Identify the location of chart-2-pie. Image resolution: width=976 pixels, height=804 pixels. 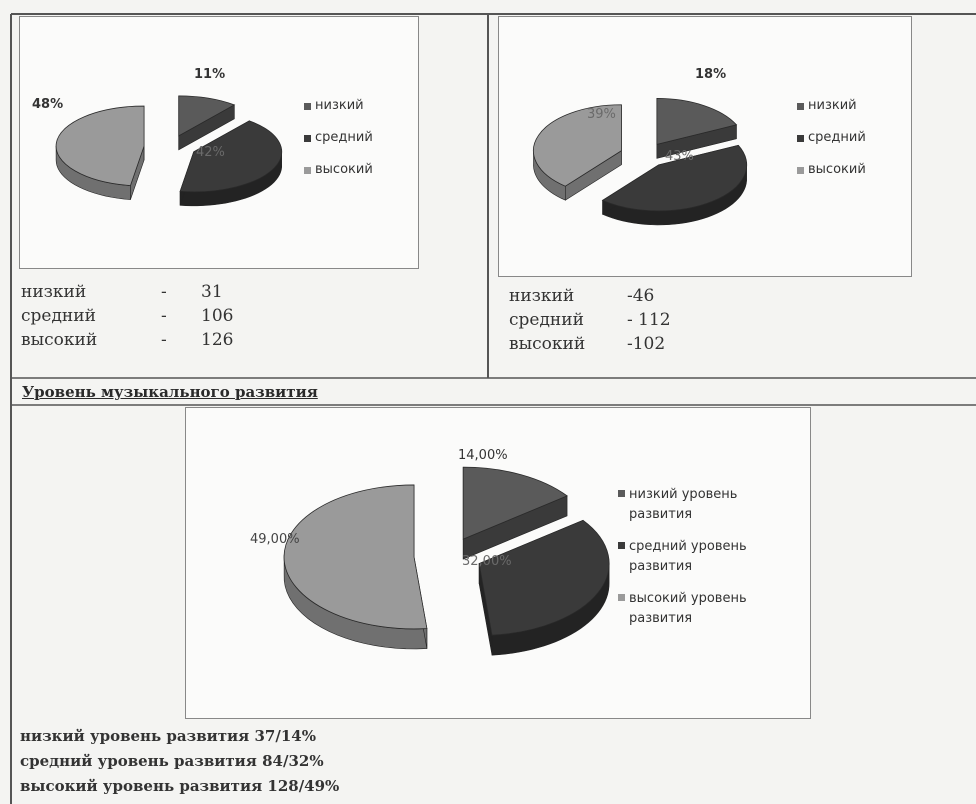
(640, 162).